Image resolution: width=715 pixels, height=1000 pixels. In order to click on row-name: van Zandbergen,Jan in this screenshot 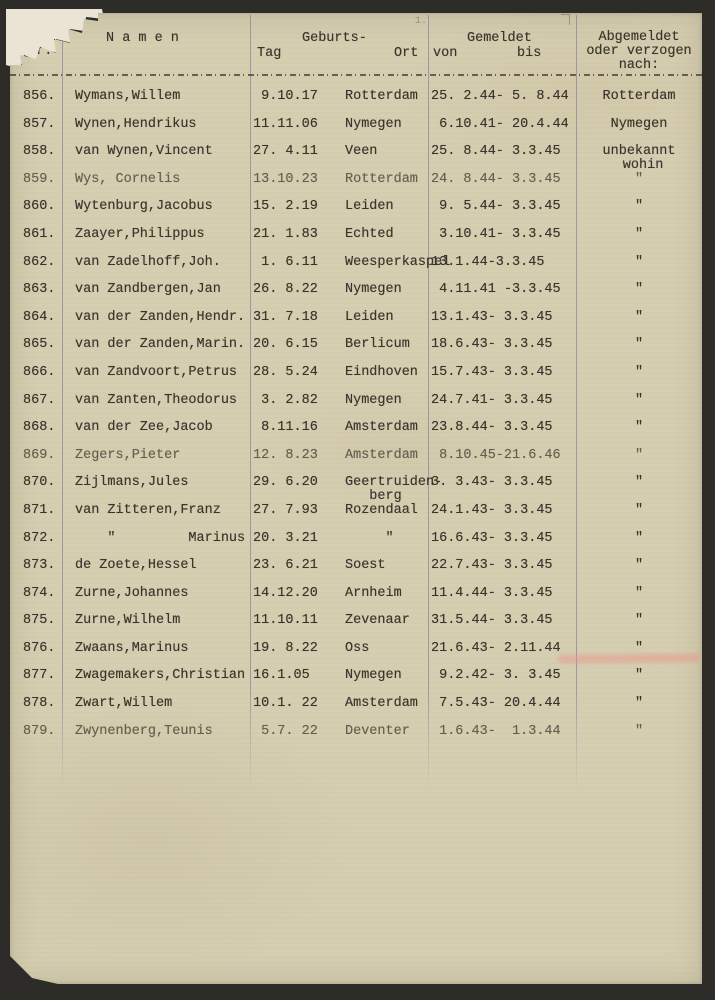, I will do `click(148, 290)`.